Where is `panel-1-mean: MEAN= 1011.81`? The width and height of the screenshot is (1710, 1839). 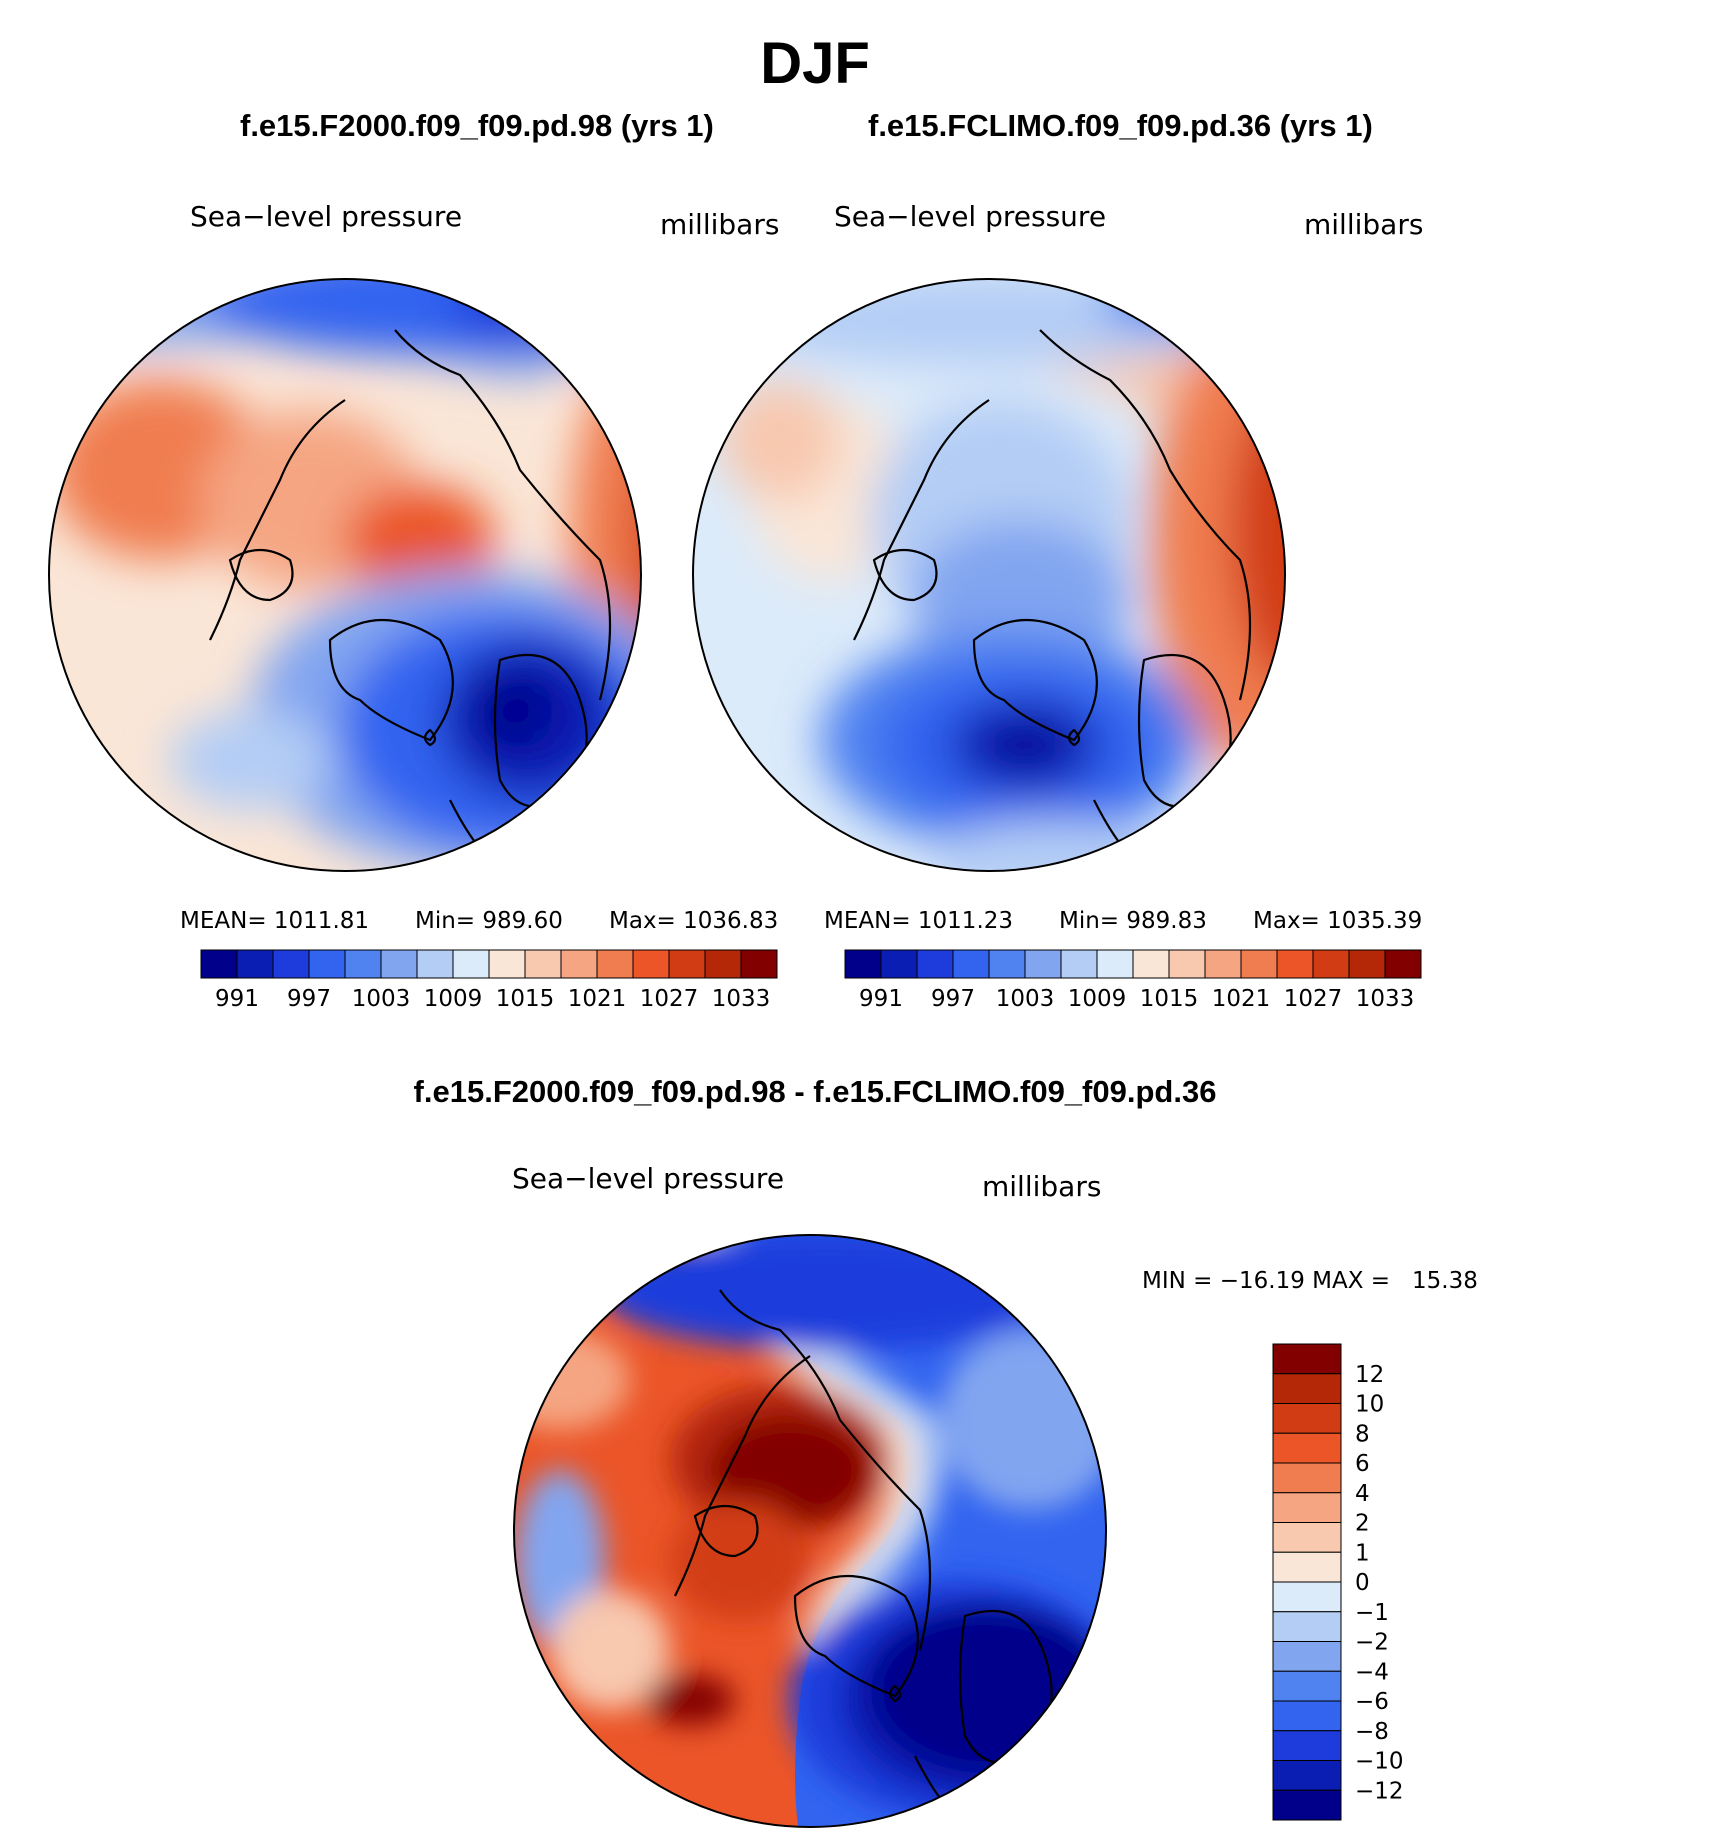 panel-1-mean: MEAN= 1011.81 is located at coordinates (275, 921).